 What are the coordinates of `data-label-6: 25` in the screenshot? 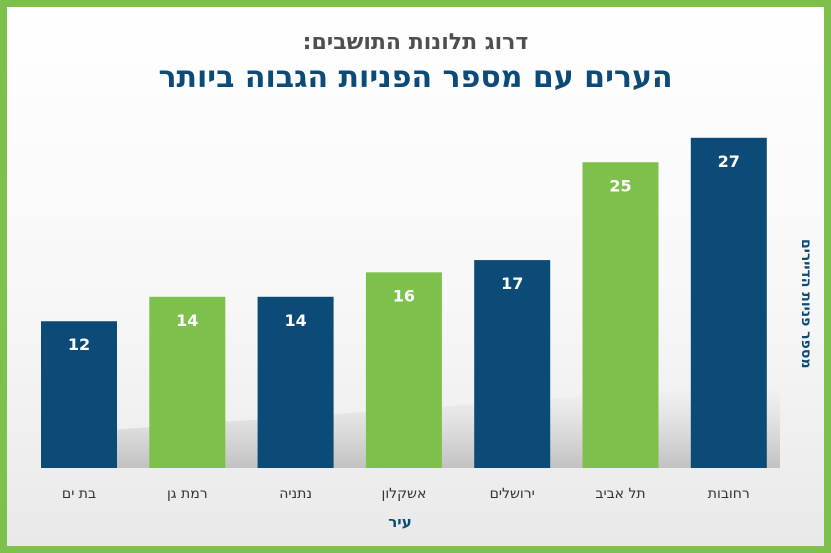 It's located at (620, 185).